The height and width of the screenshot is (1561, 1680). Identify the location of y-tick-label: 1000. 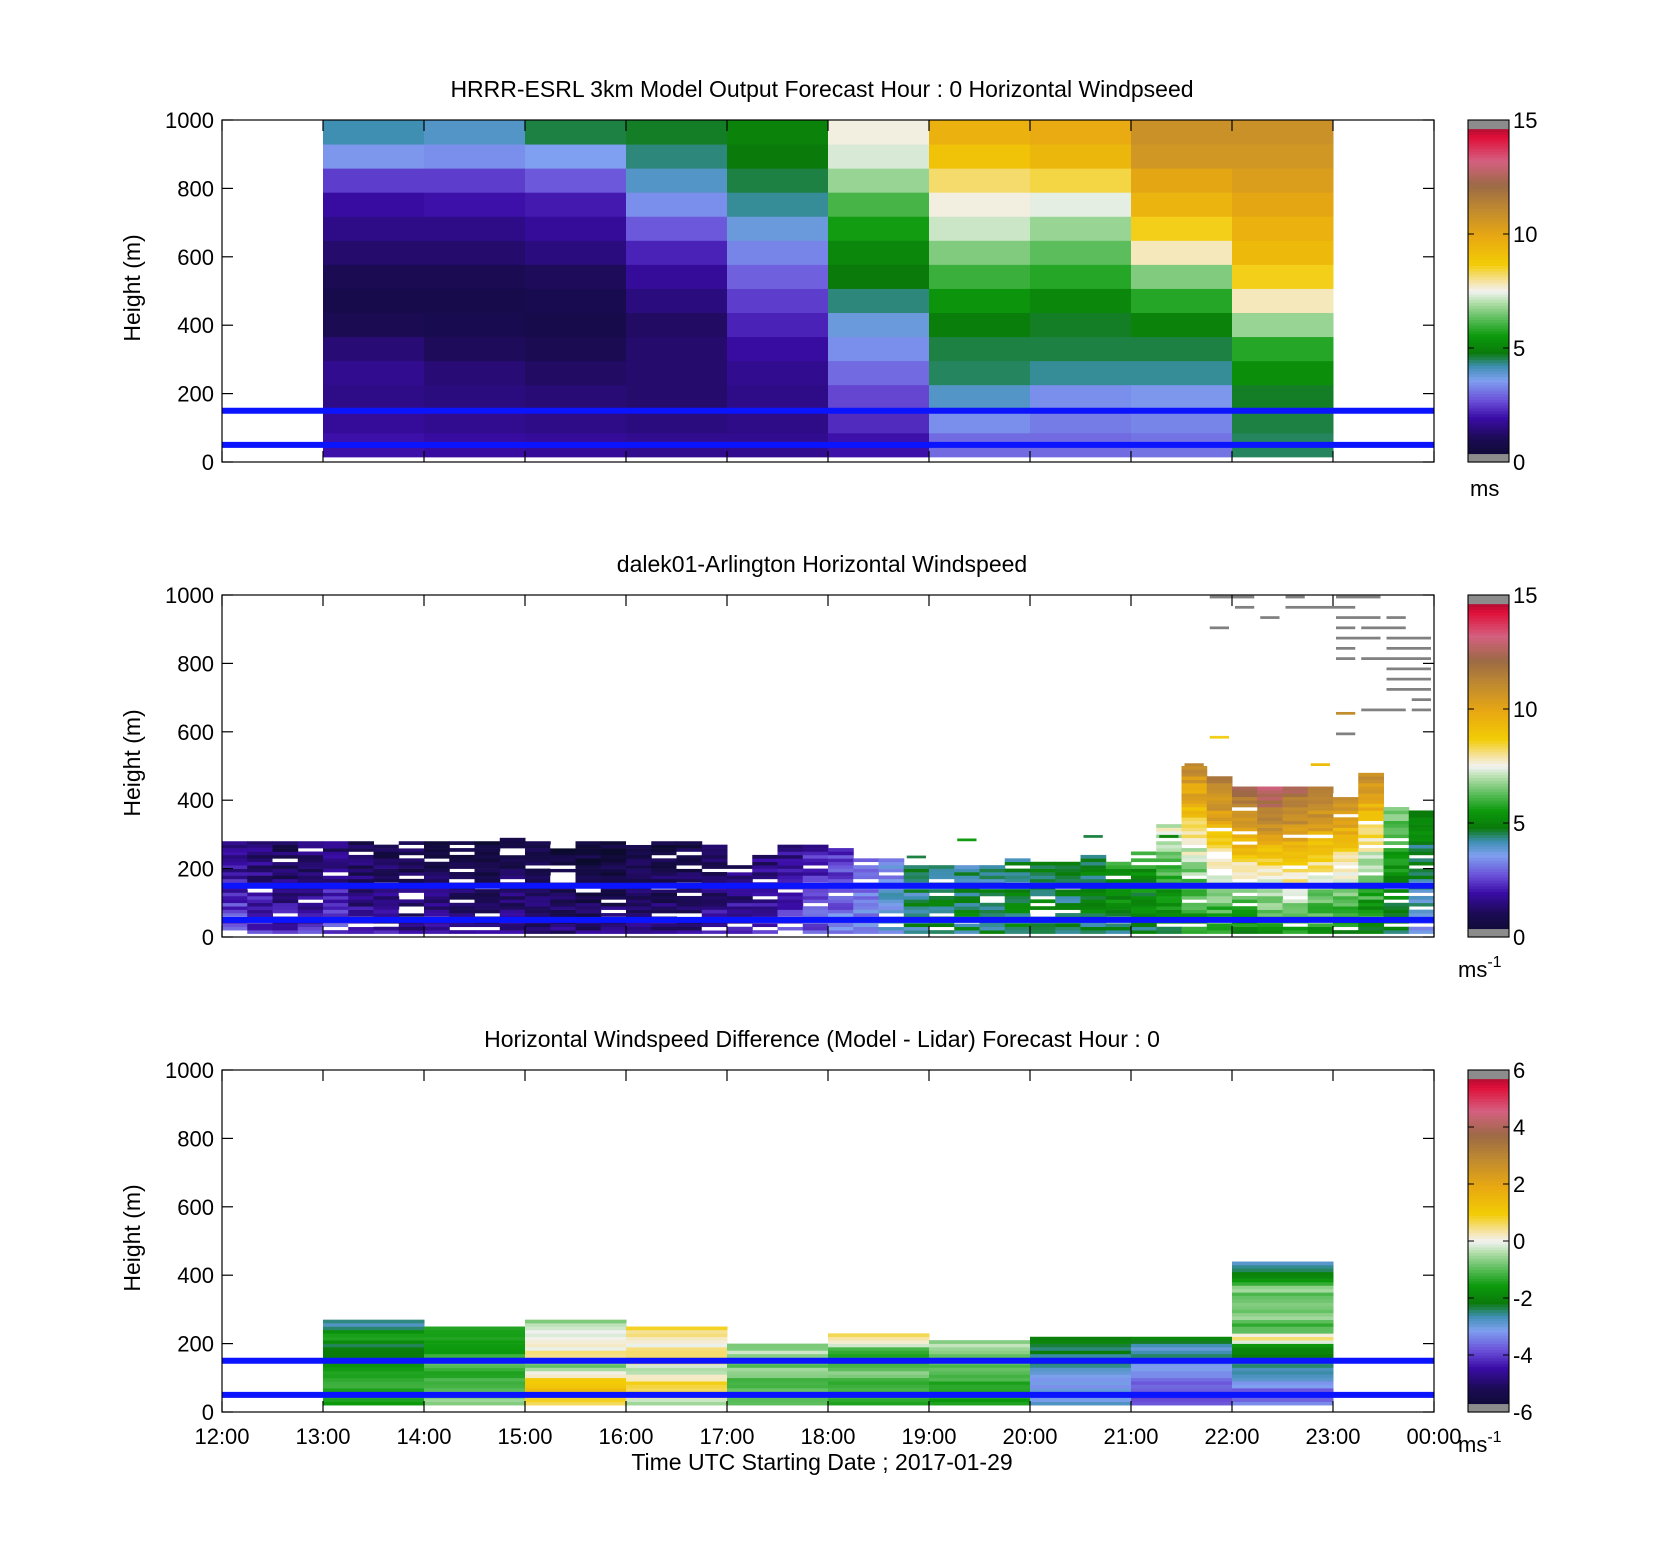
(189, 595).